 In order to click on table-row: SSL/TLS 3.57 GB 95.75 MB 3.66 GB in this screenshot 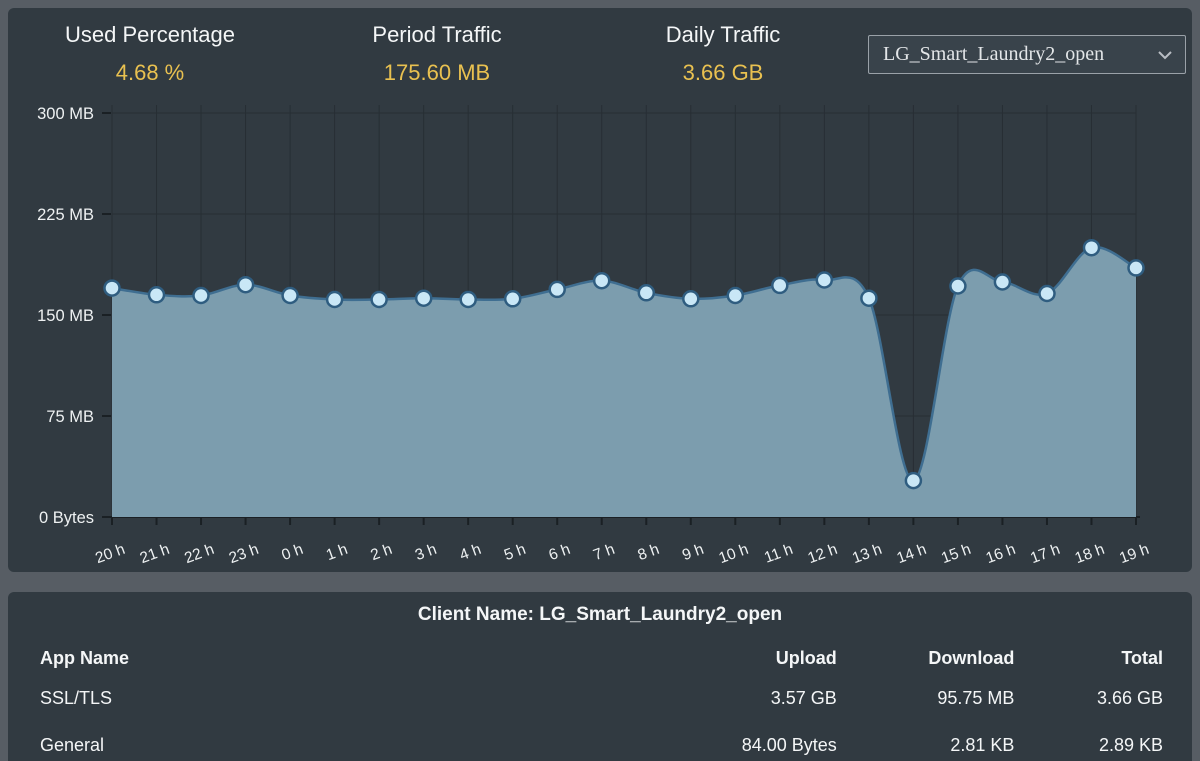, I will do `click(600, 698)`.